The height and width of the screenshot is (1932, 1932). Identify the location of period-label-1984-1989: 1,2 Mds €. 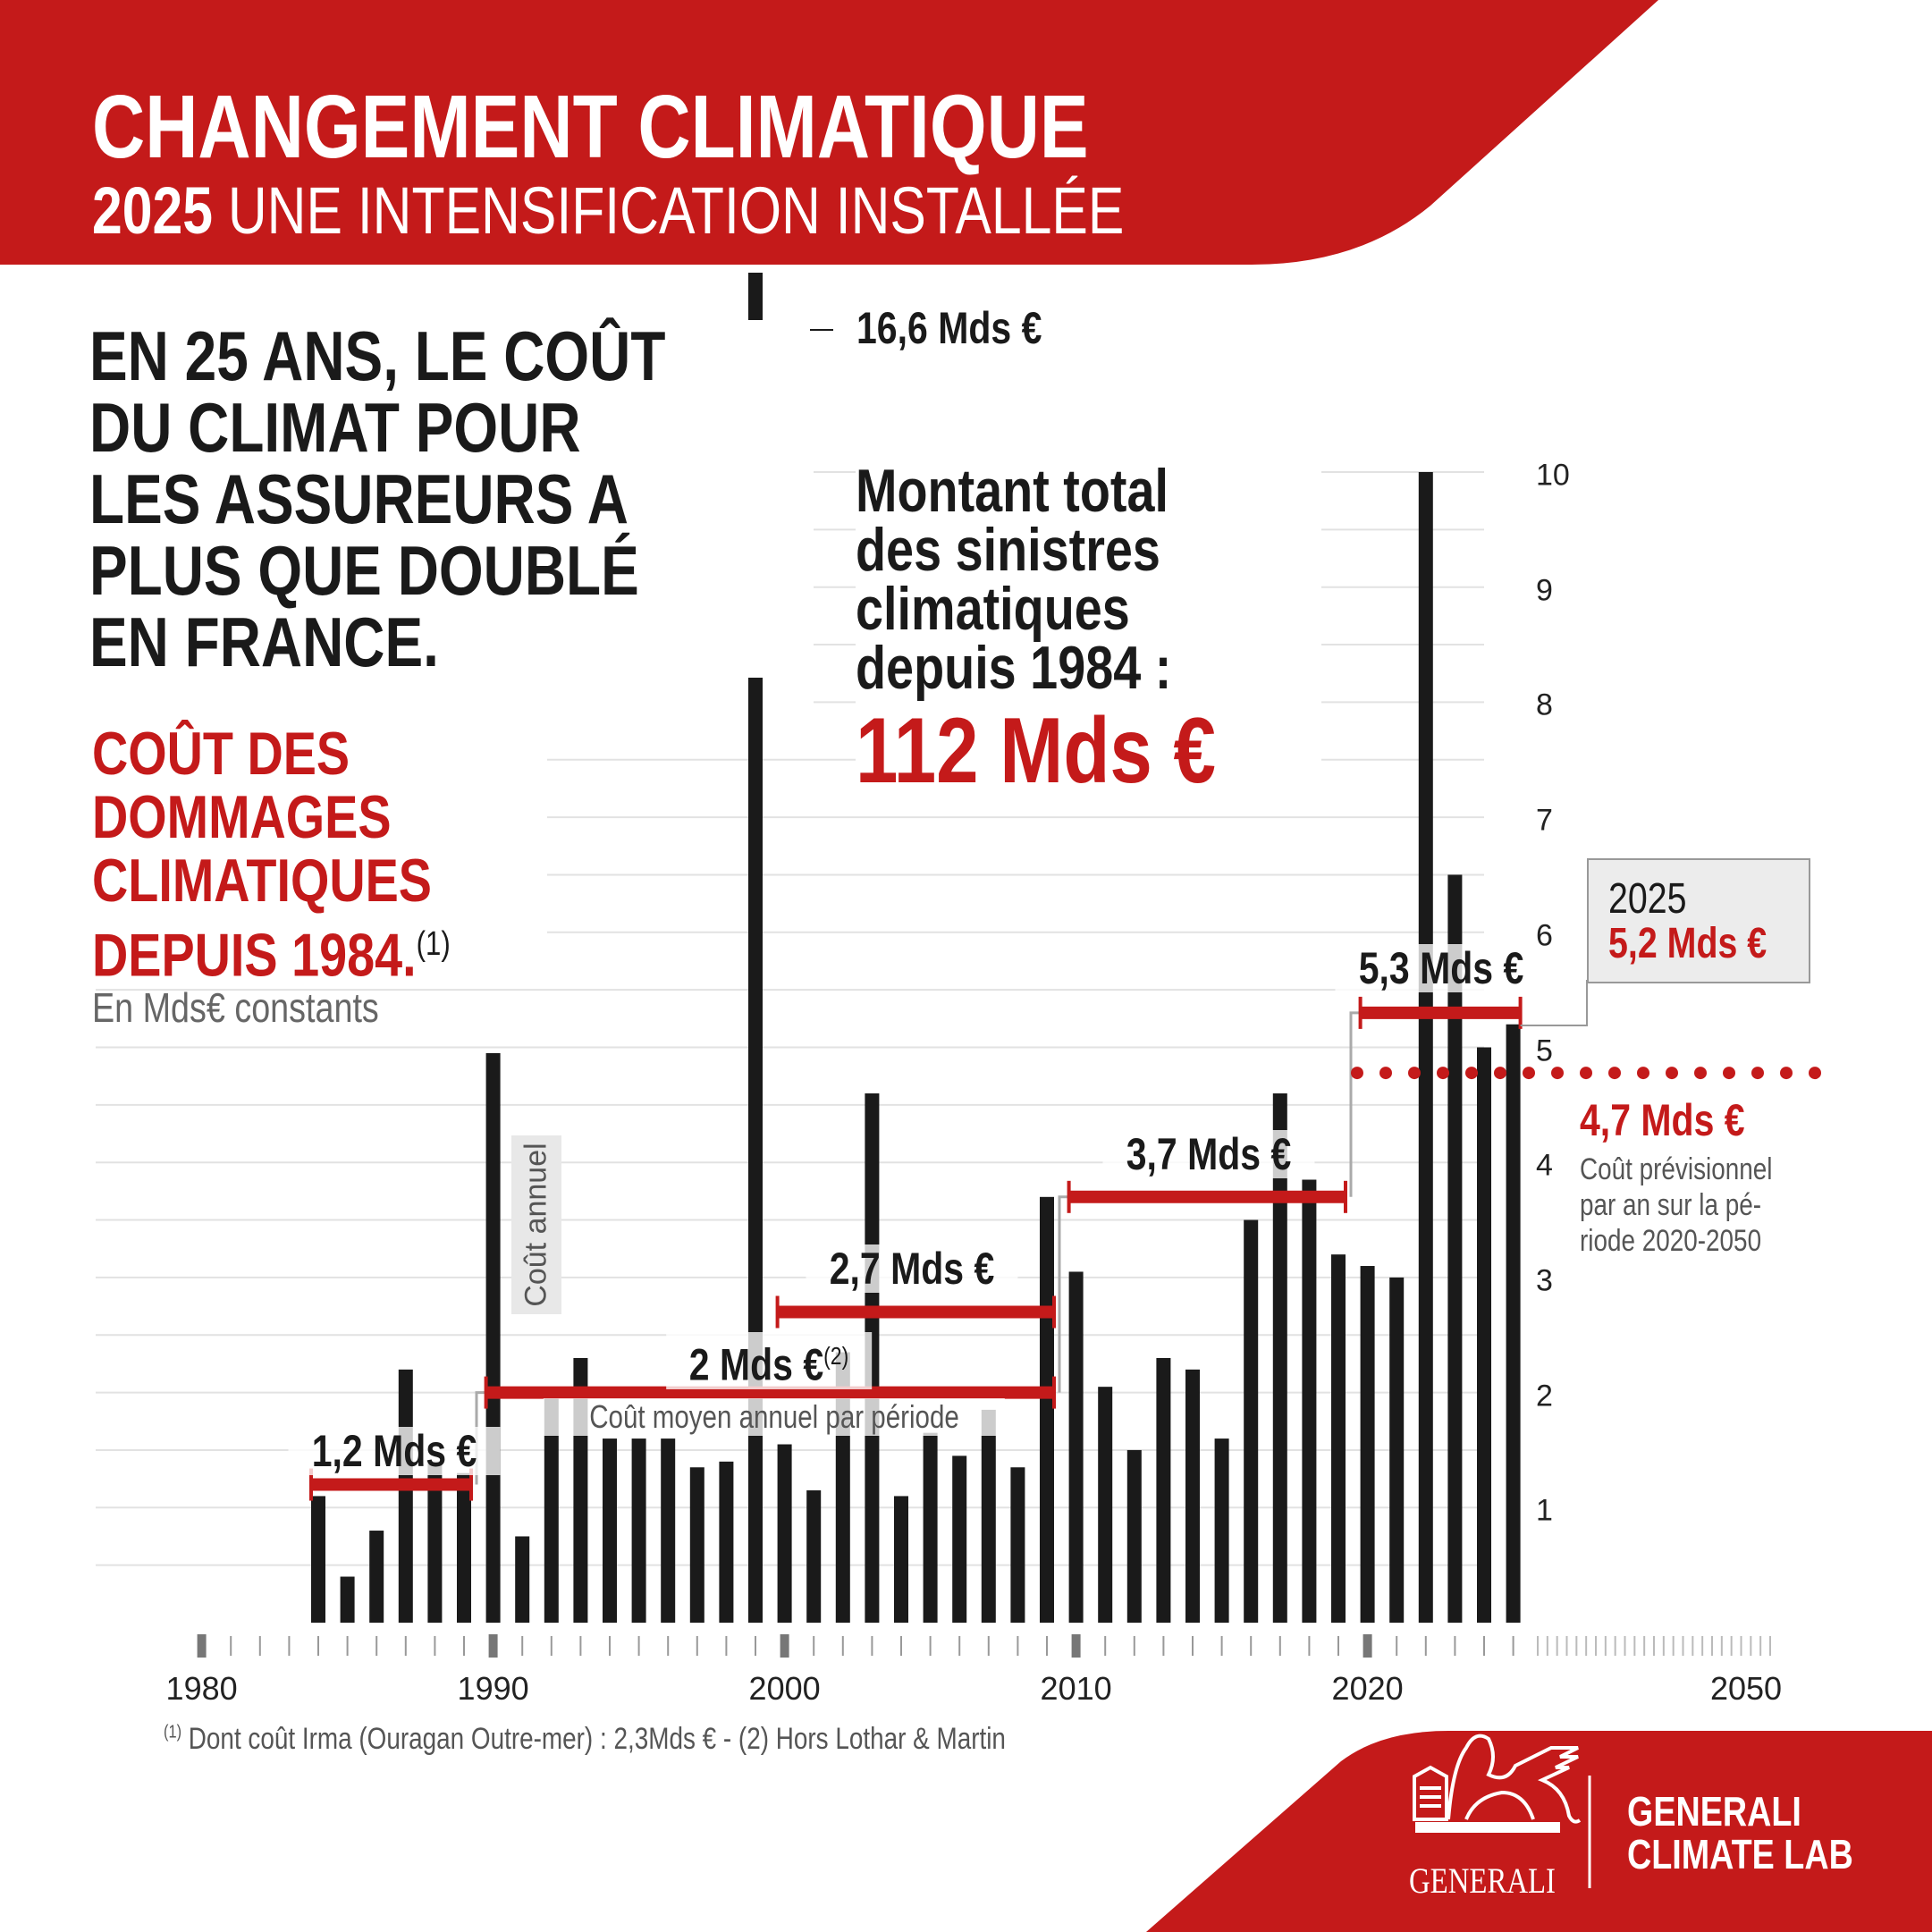
(394, 1451).